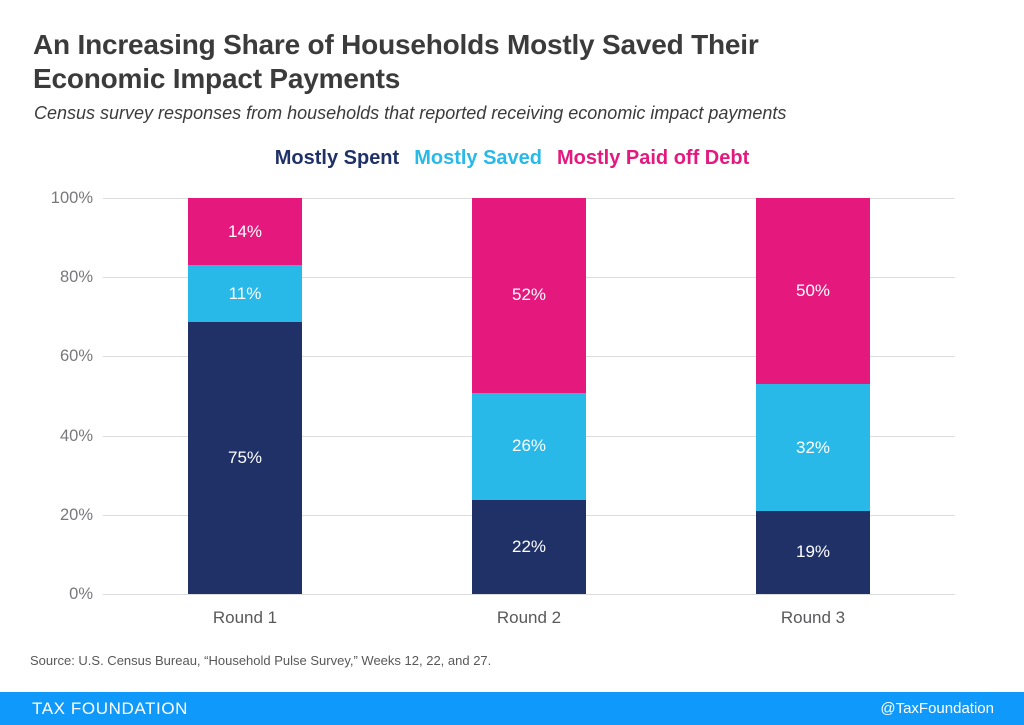  I want to click on y-tick-40: 40%, so click(76, 436).